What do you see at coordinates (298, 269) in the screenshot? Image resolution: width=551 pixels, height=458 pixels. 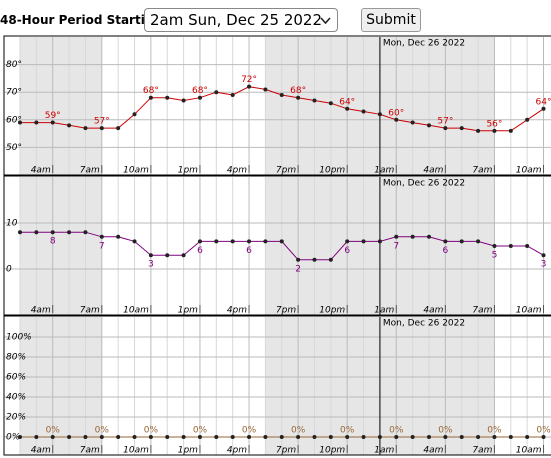 I see `data-label: 2` at bounding box center [298, 269].